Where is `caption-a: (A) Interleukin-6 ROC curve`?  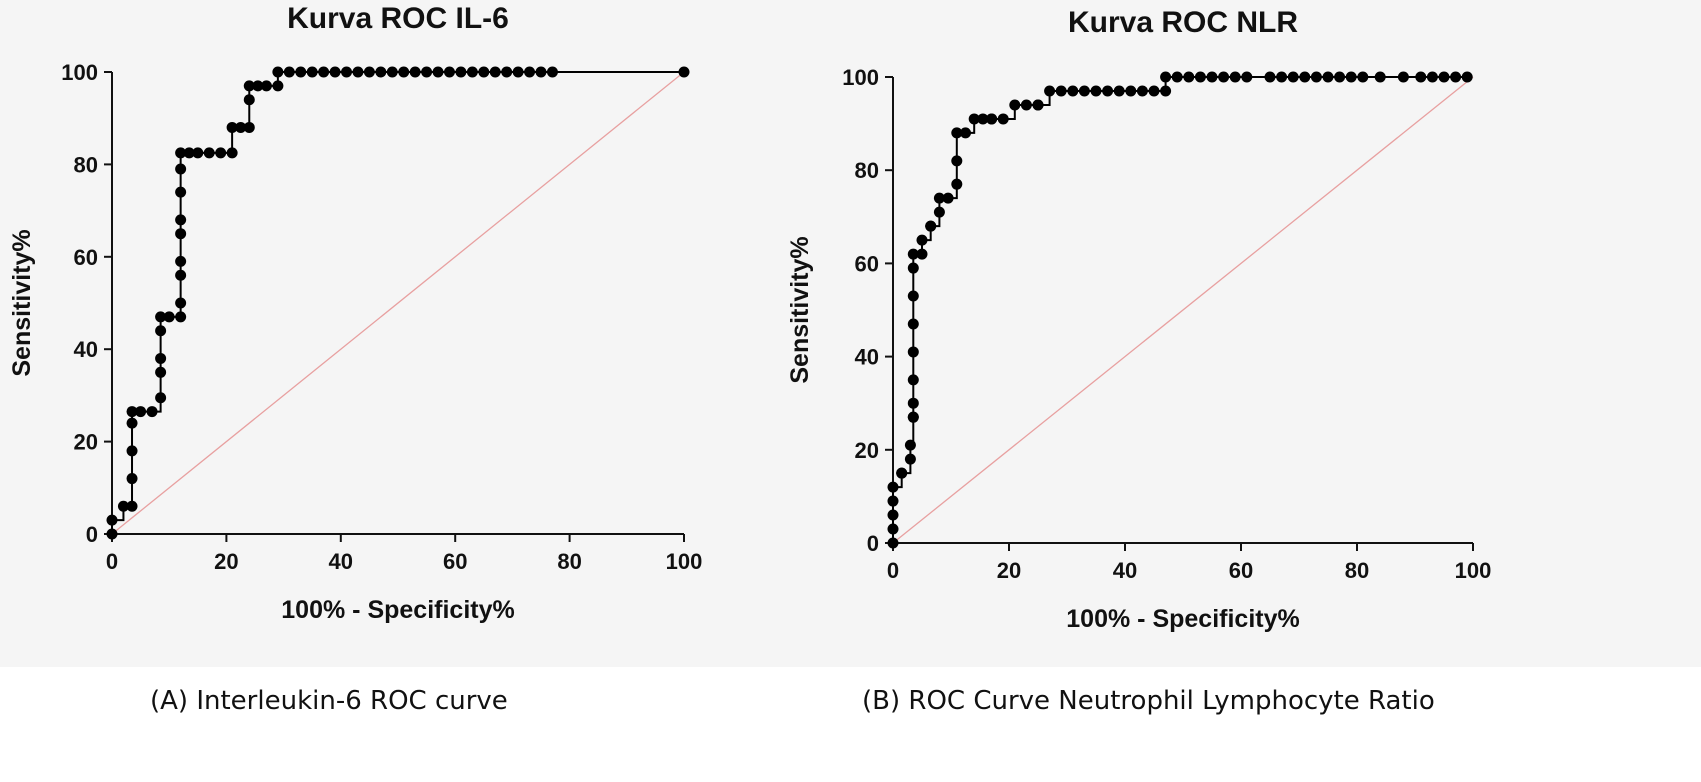
caption-a: (A) Interleukin-6 ROC curve is located at coordinates (329, 701).